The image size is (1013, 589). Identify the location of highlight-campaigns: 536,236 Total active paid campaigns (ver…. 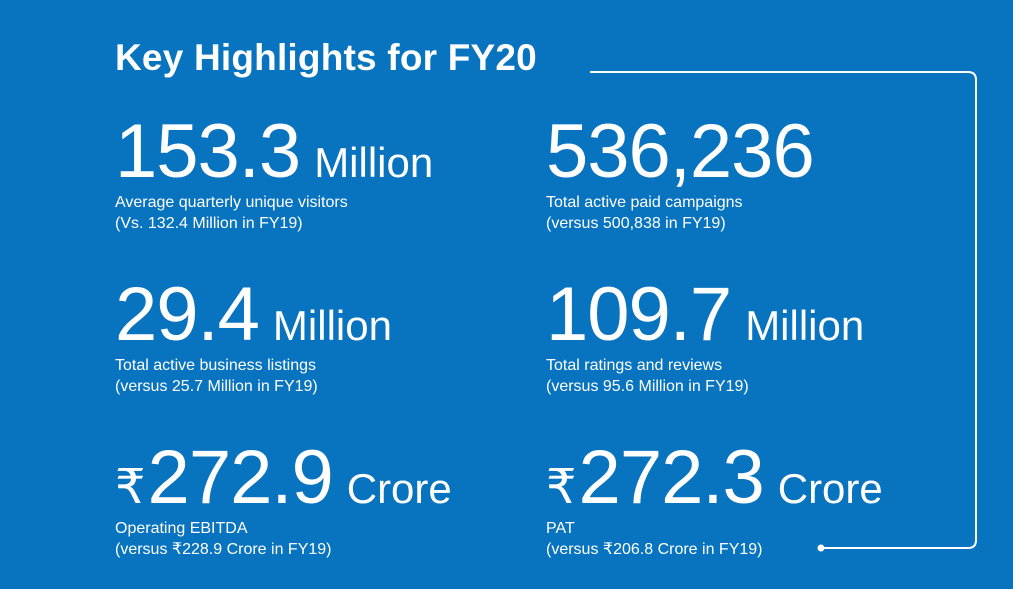
(680, 171).